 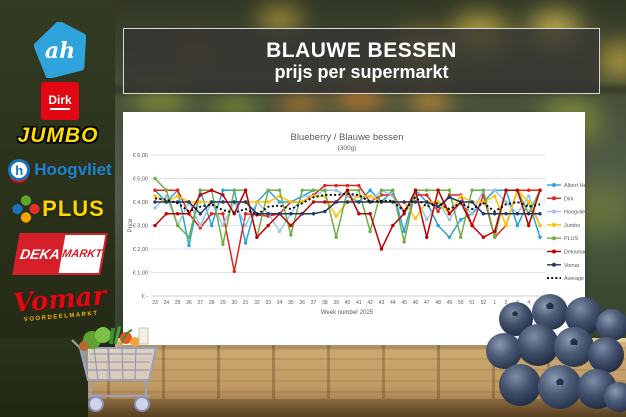 I want to click on x-tick-label: 28, so click(x=212, y=303).